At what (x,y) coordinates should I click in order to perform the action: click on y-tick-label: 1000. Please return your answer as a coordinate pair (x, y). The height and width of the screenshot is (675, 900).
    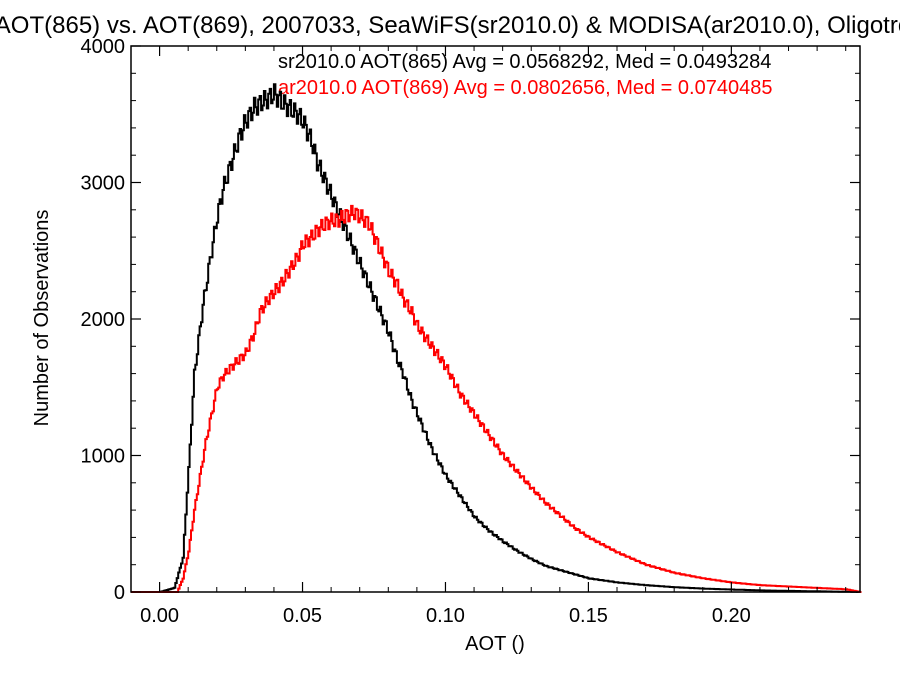
    Looking at the image, I should click on (103, 457).